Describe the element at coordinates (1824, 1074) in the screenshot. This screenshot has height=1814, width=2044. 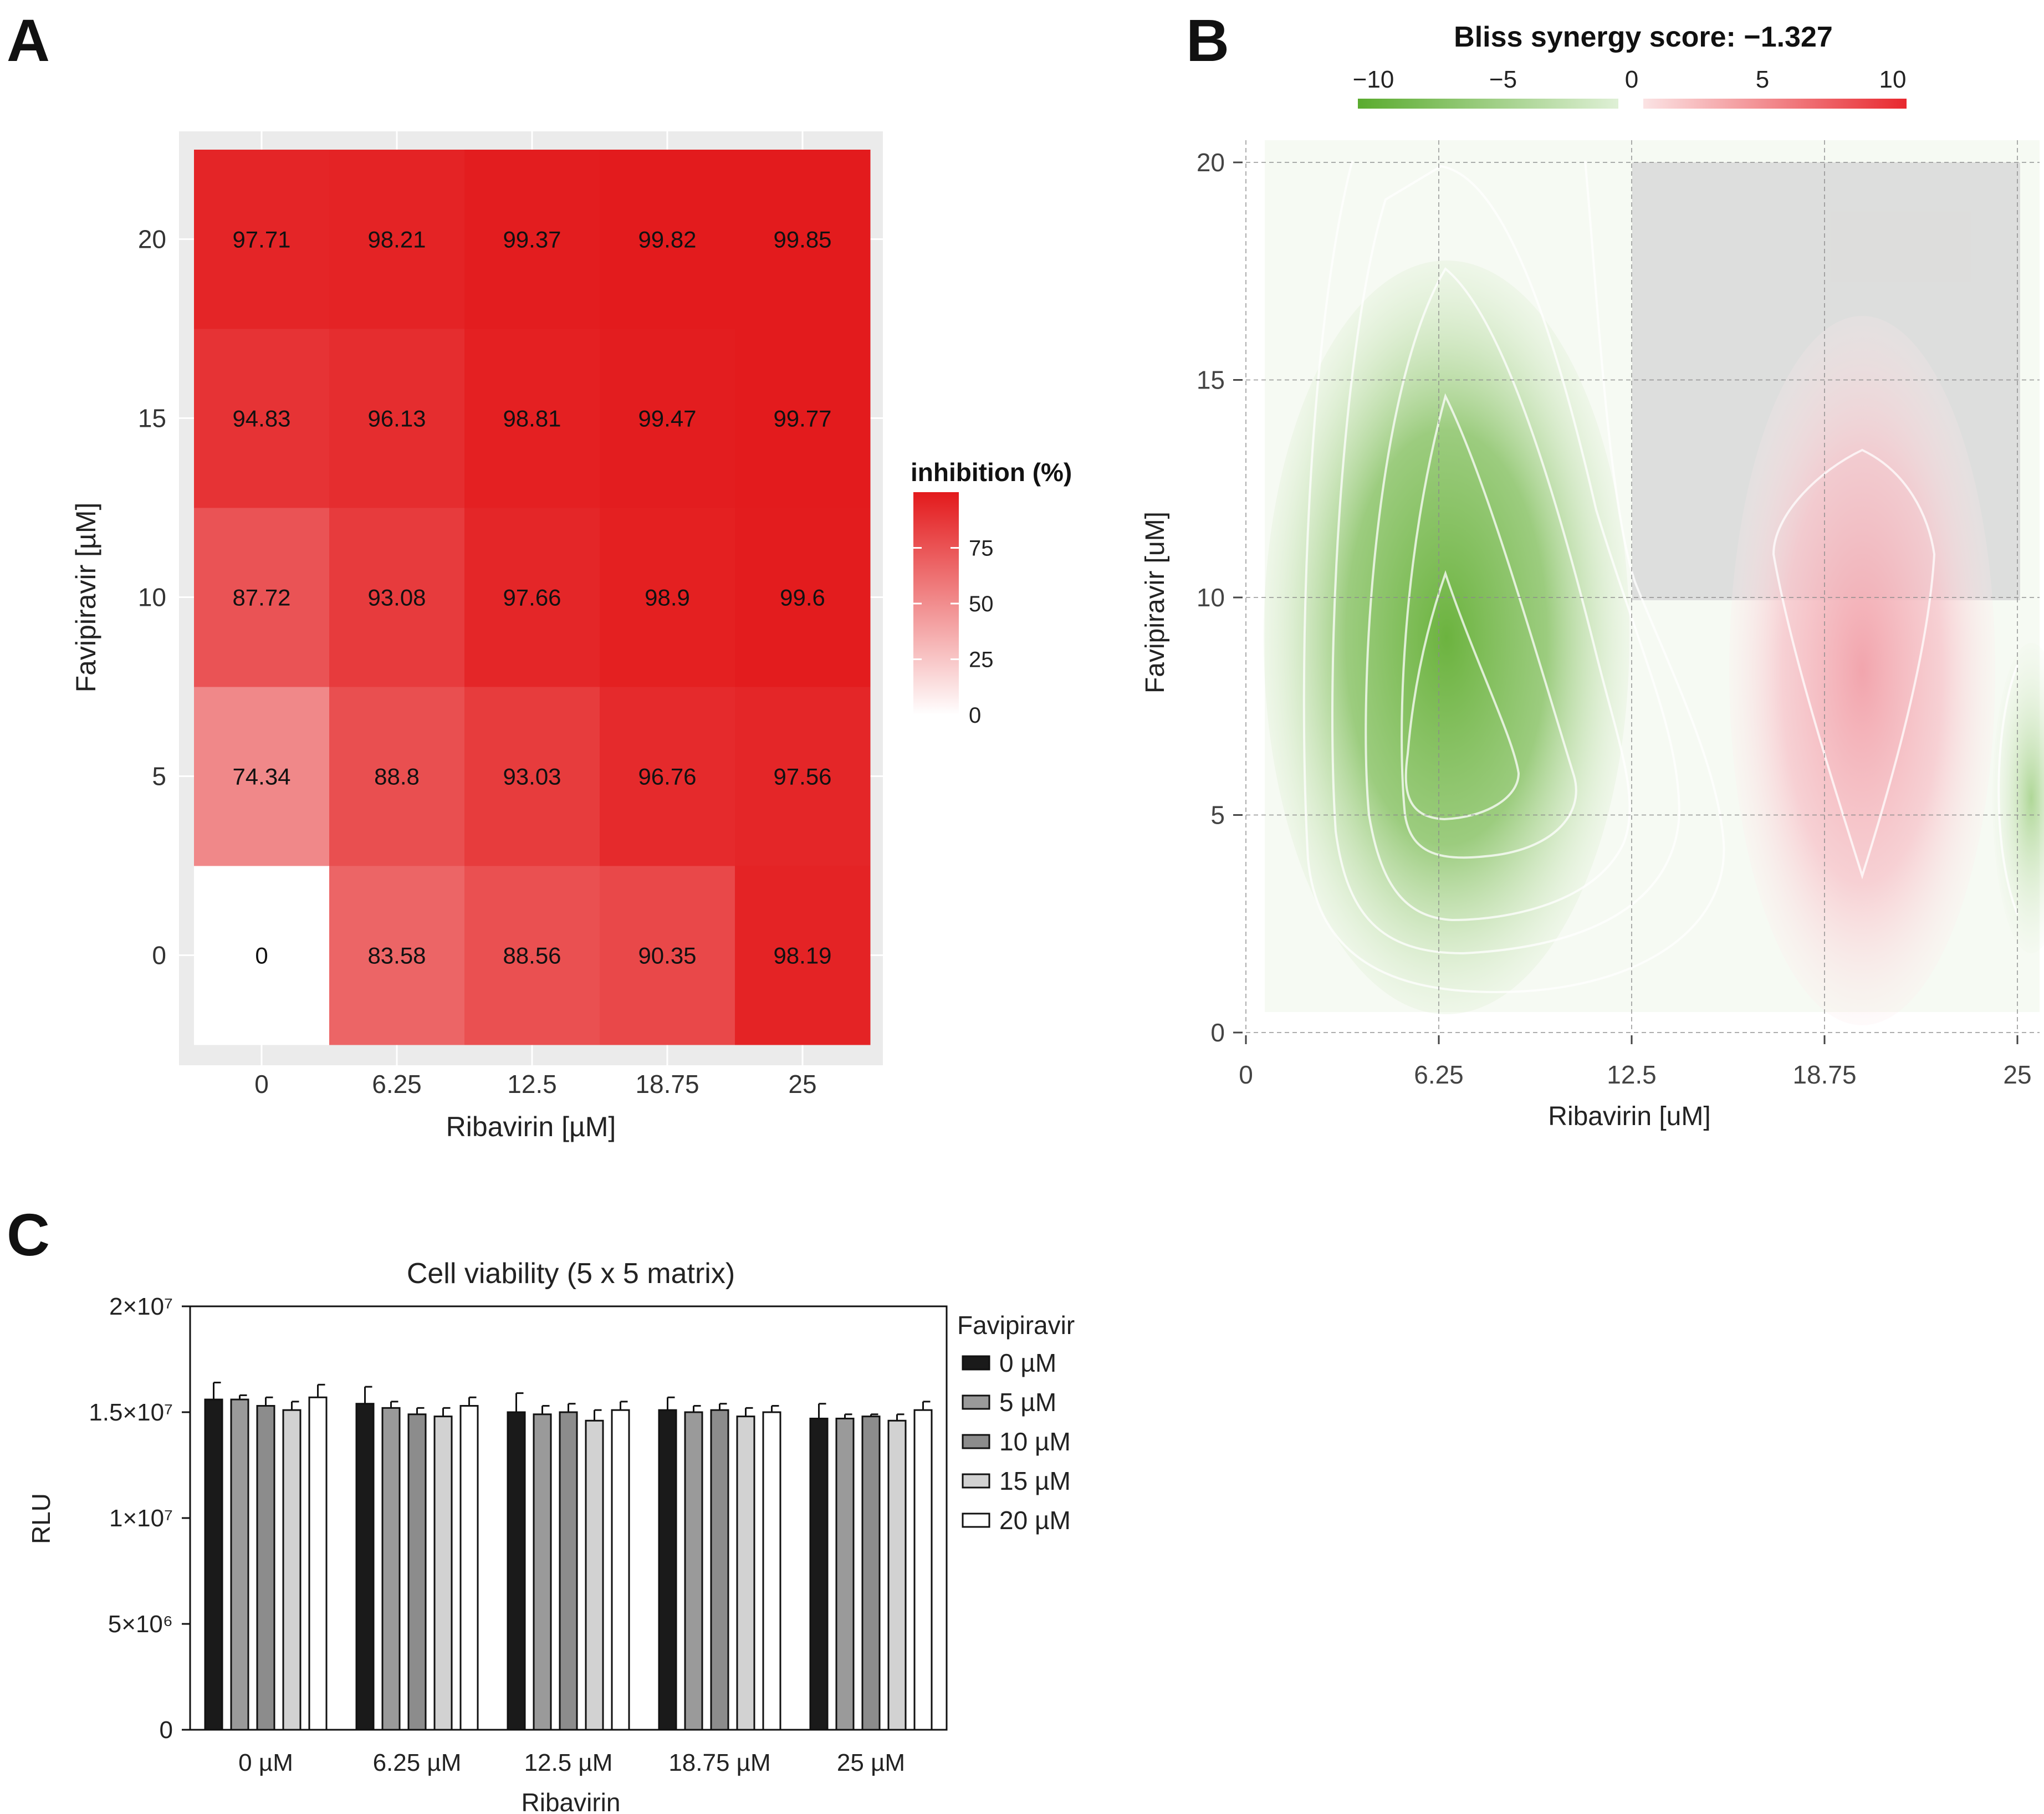
I see `bliss-x-tick-label: 18.75` at that location.